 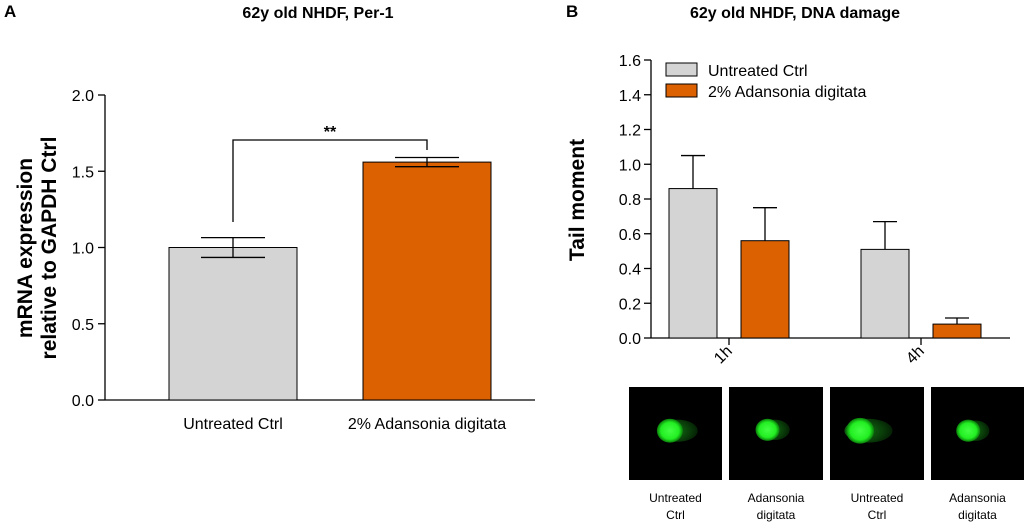 What do you see at coordinates (630, 339) in the screenshot?
I see `chart-b-ytick-label: 0.0` at bounding box center [630, 339].